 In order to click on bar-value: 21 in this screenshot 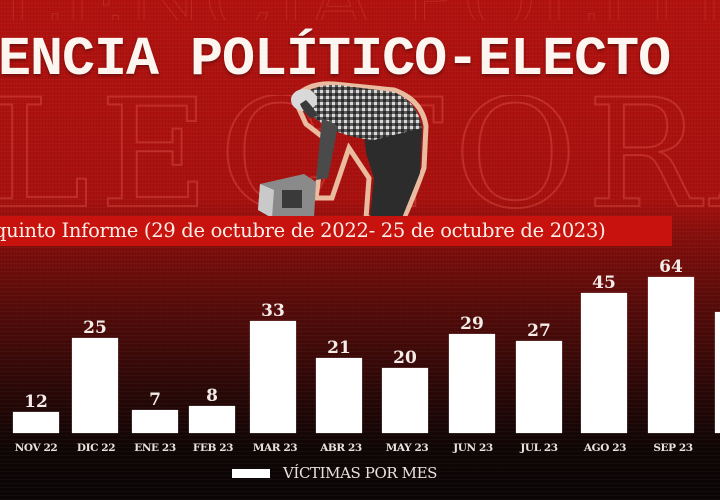, I will do `click(339, 348)`.